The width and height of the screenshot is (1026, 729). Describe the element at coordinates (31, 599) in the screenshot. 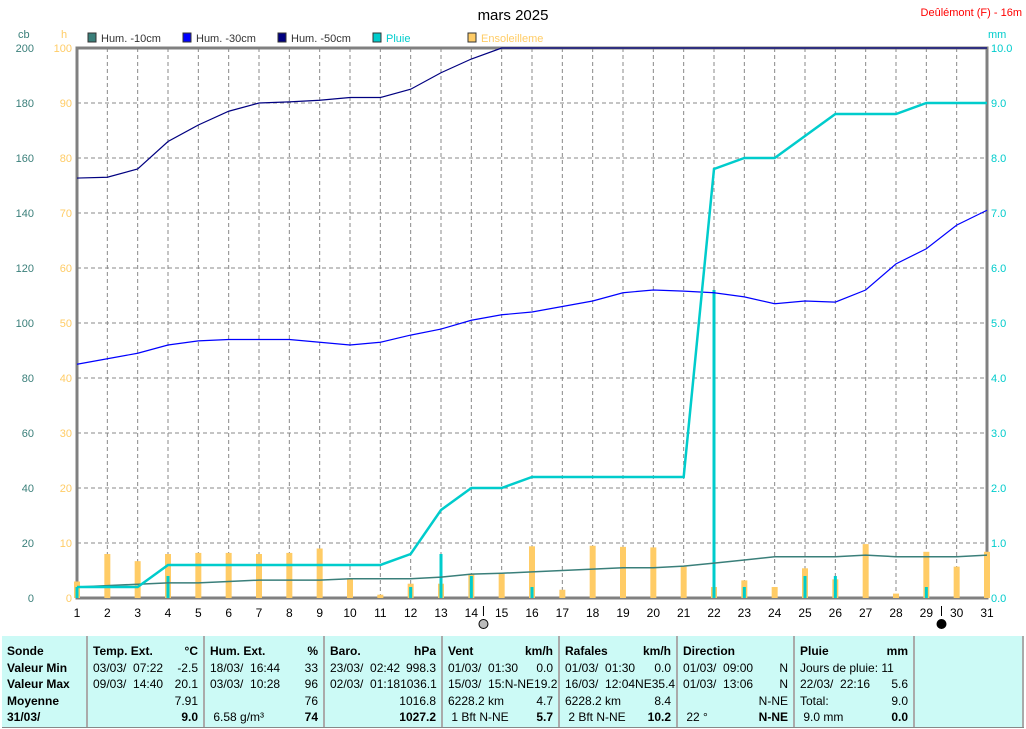

I see `y-tick-cb: 0` at that location.